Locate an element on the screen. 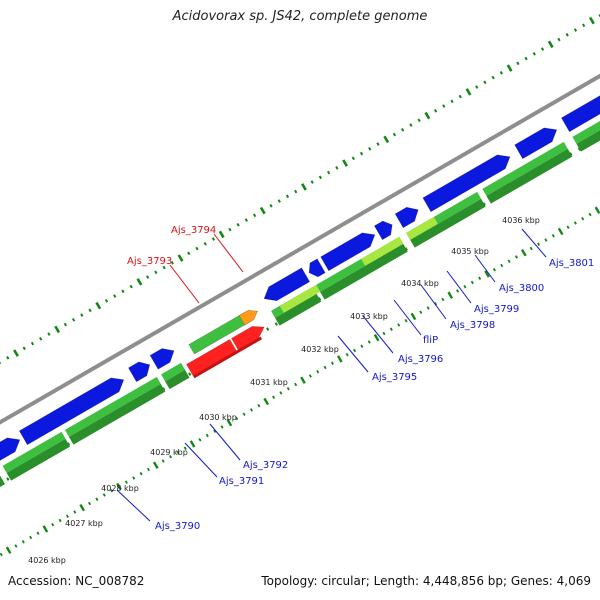 This screenshot has width=600, height=600. accession-label: Accession: NC_008782 is located at coordinates (76, 581).